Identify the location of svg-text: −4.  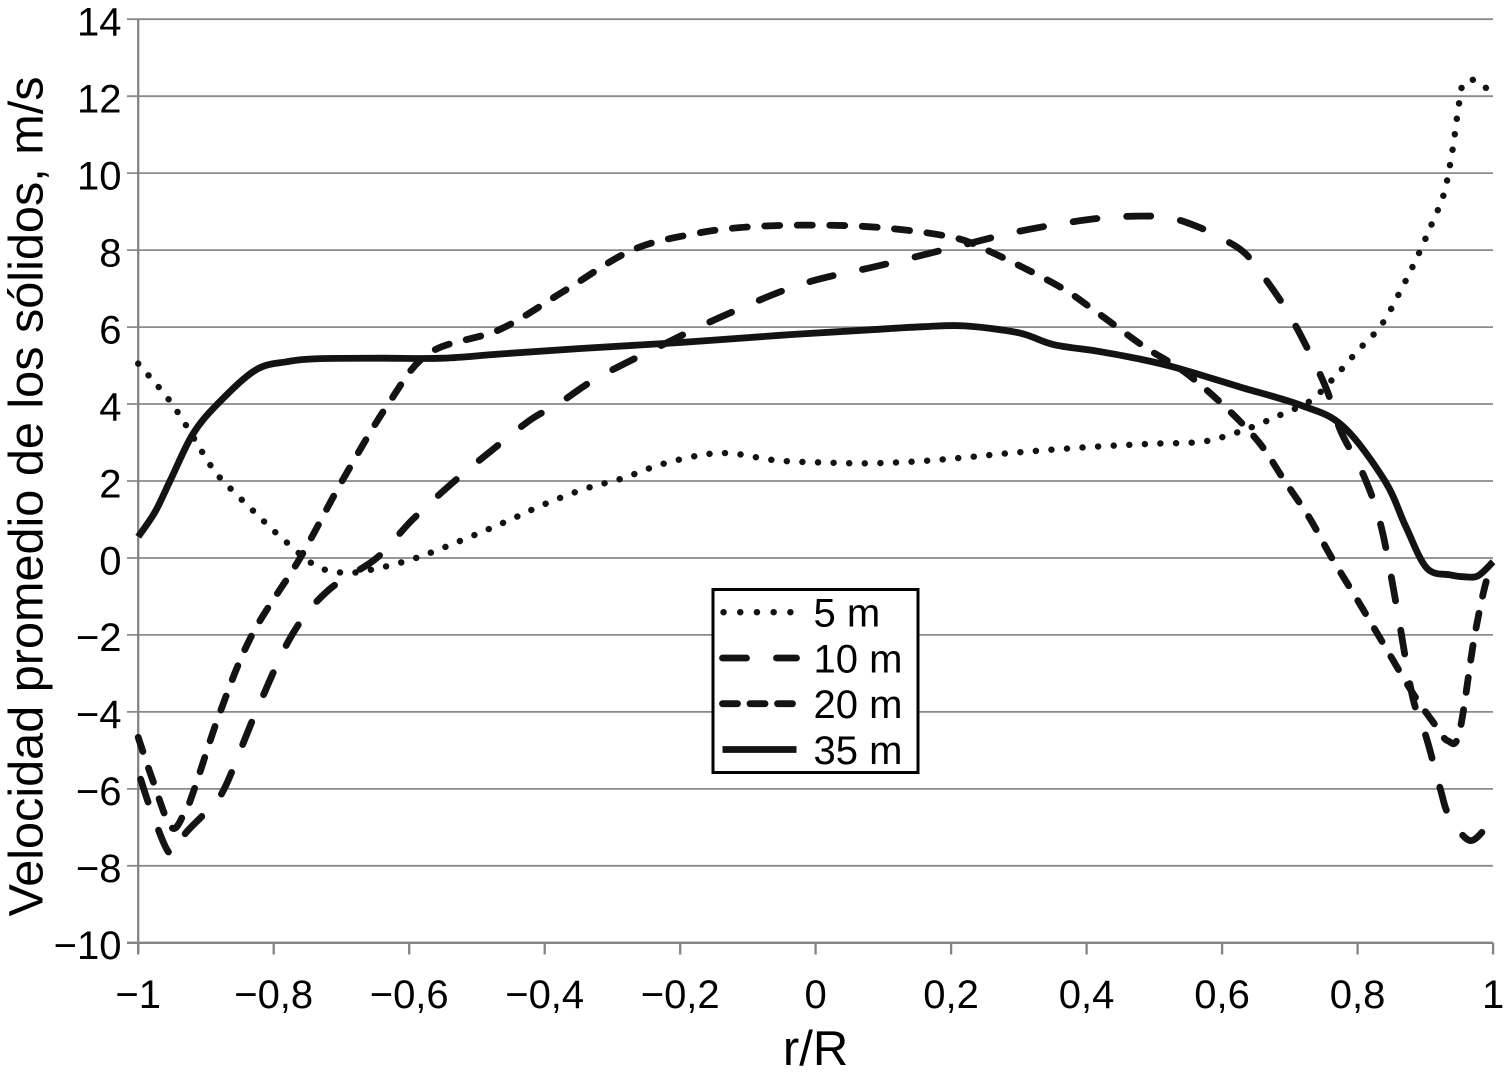
(99, 715).